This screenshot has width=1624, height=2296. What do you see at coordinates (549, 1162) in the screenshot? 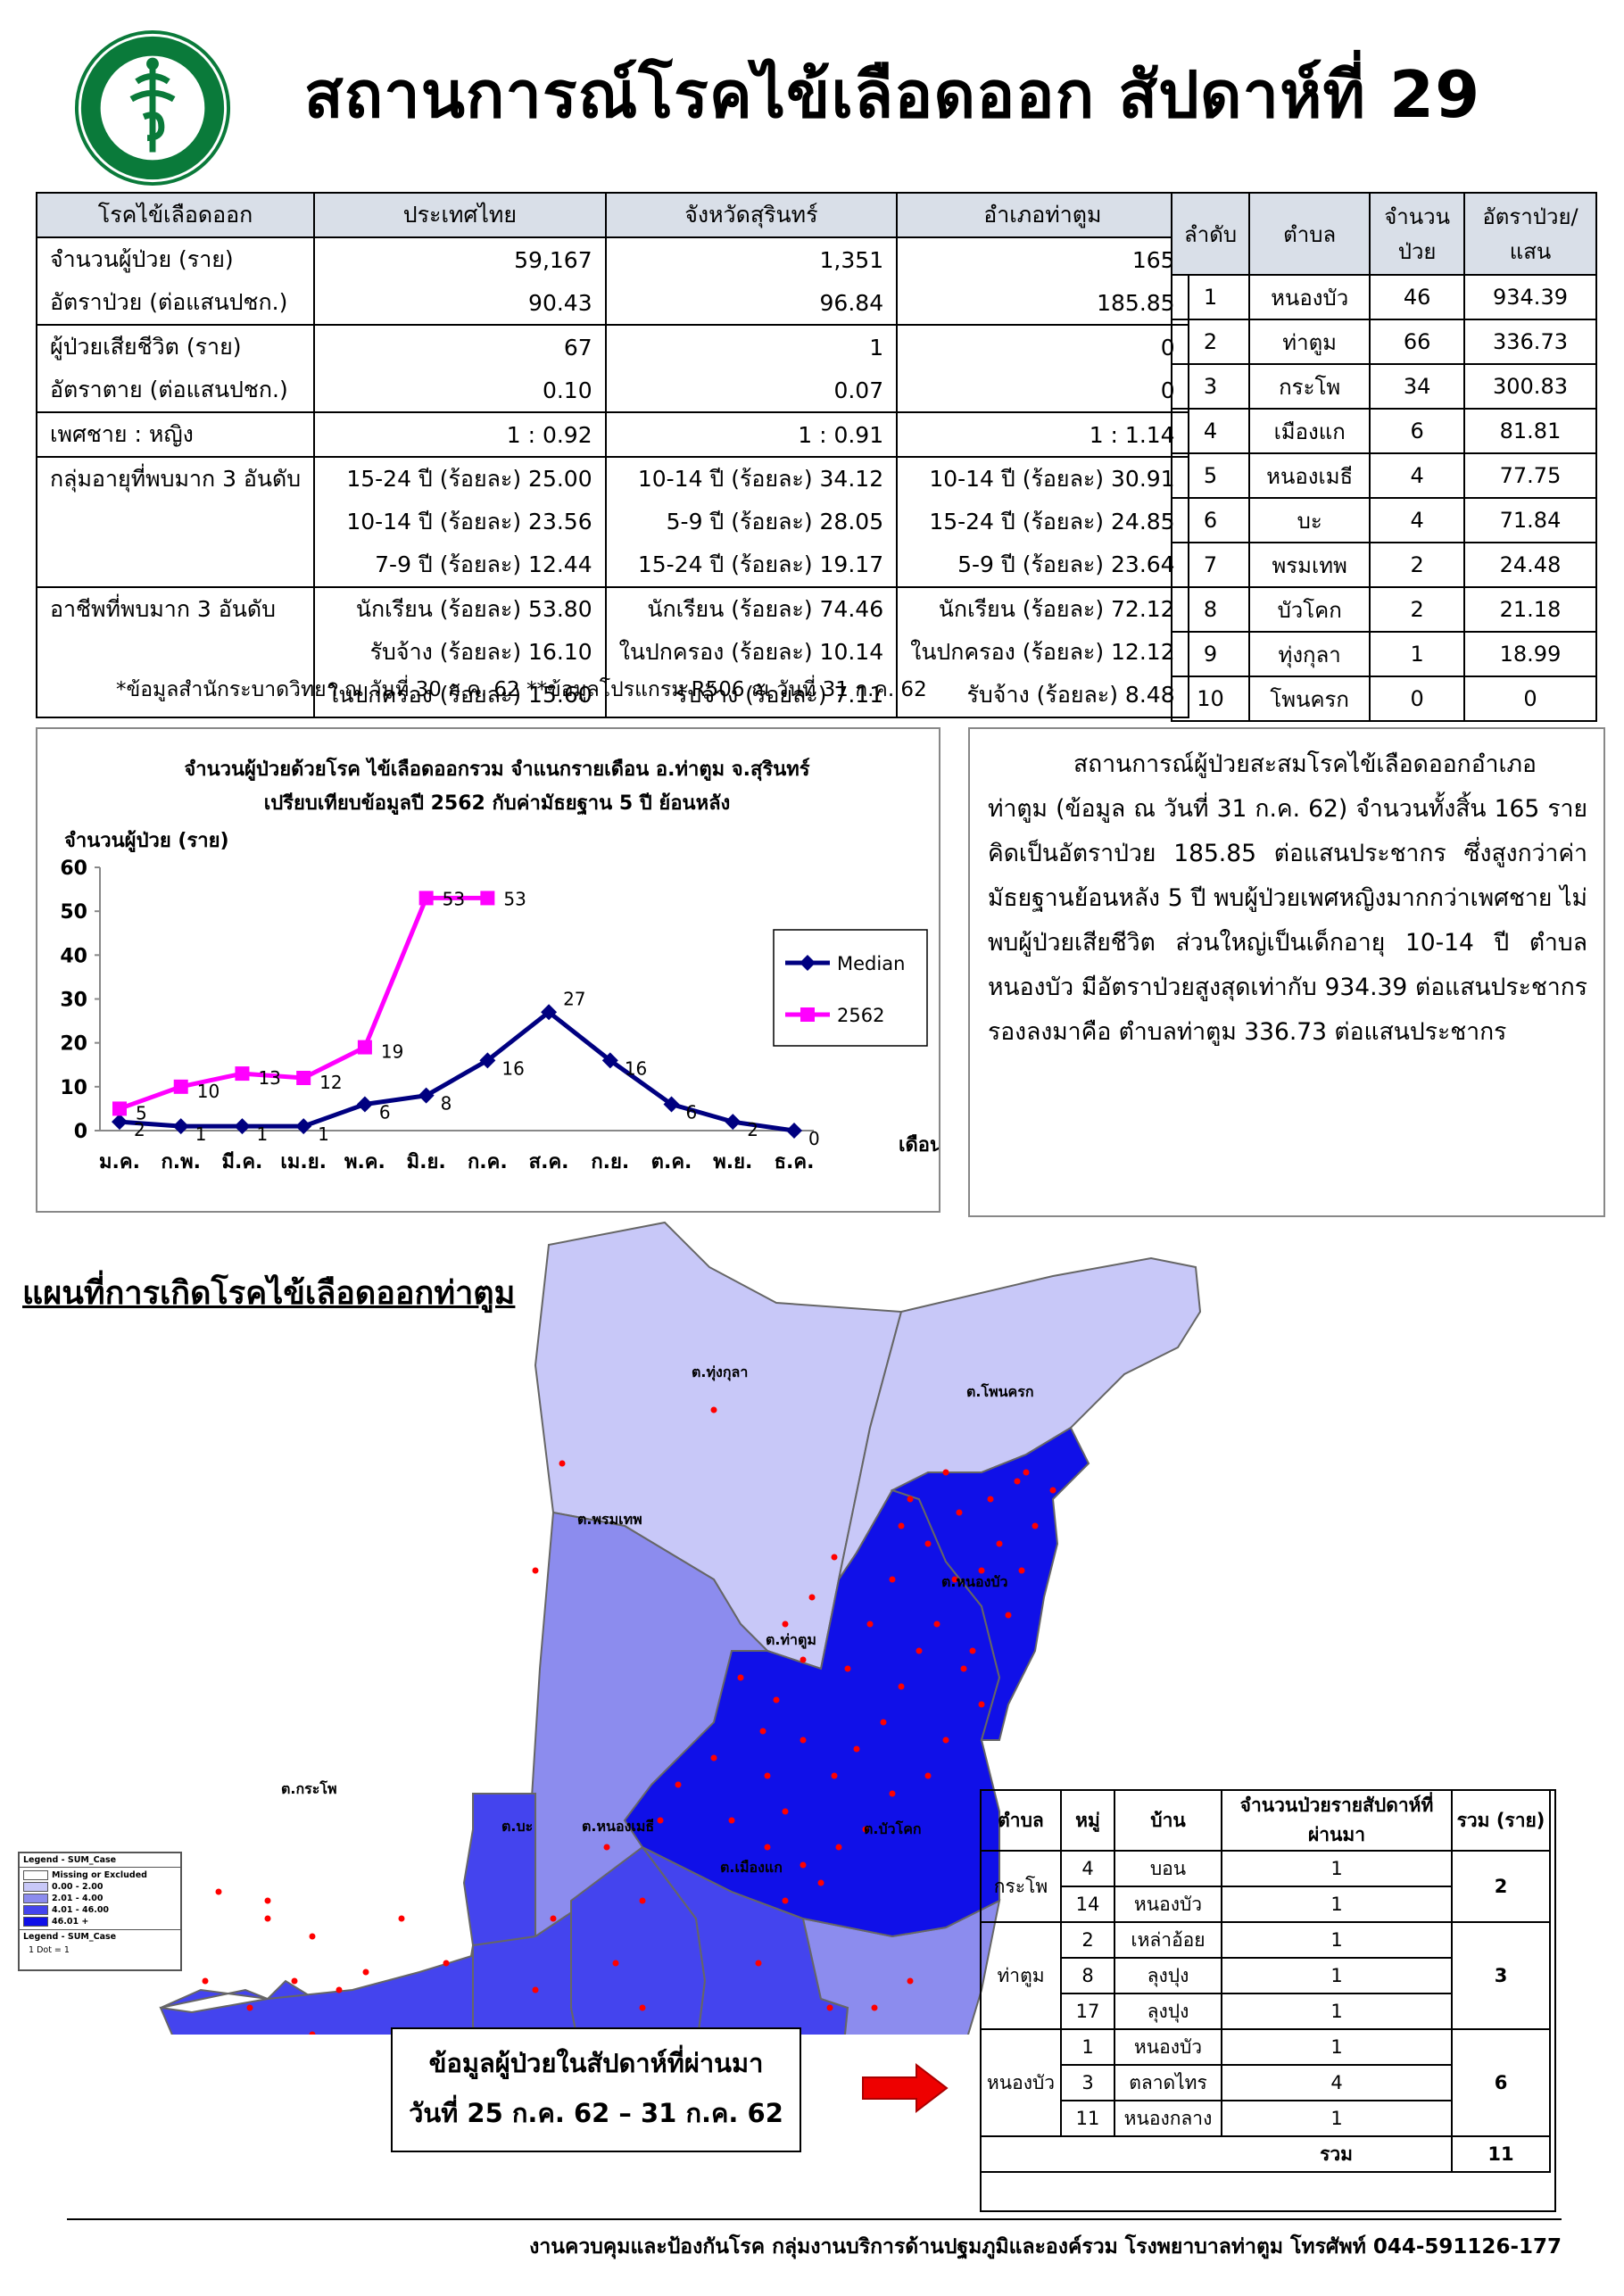
I see `x-tick-label: ส.ค.` at bounding box center [549, 1162].